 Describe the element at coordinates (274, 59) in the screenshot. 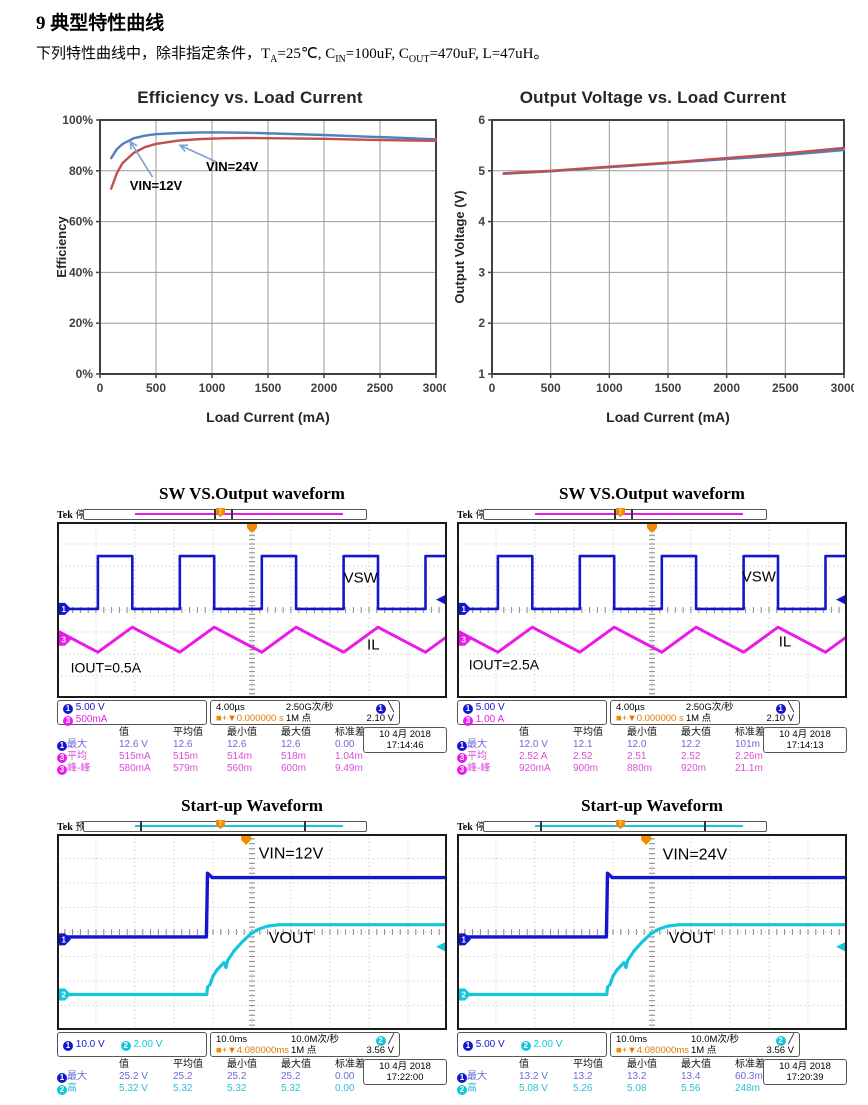

I see `conditions-segment: A` at that location.